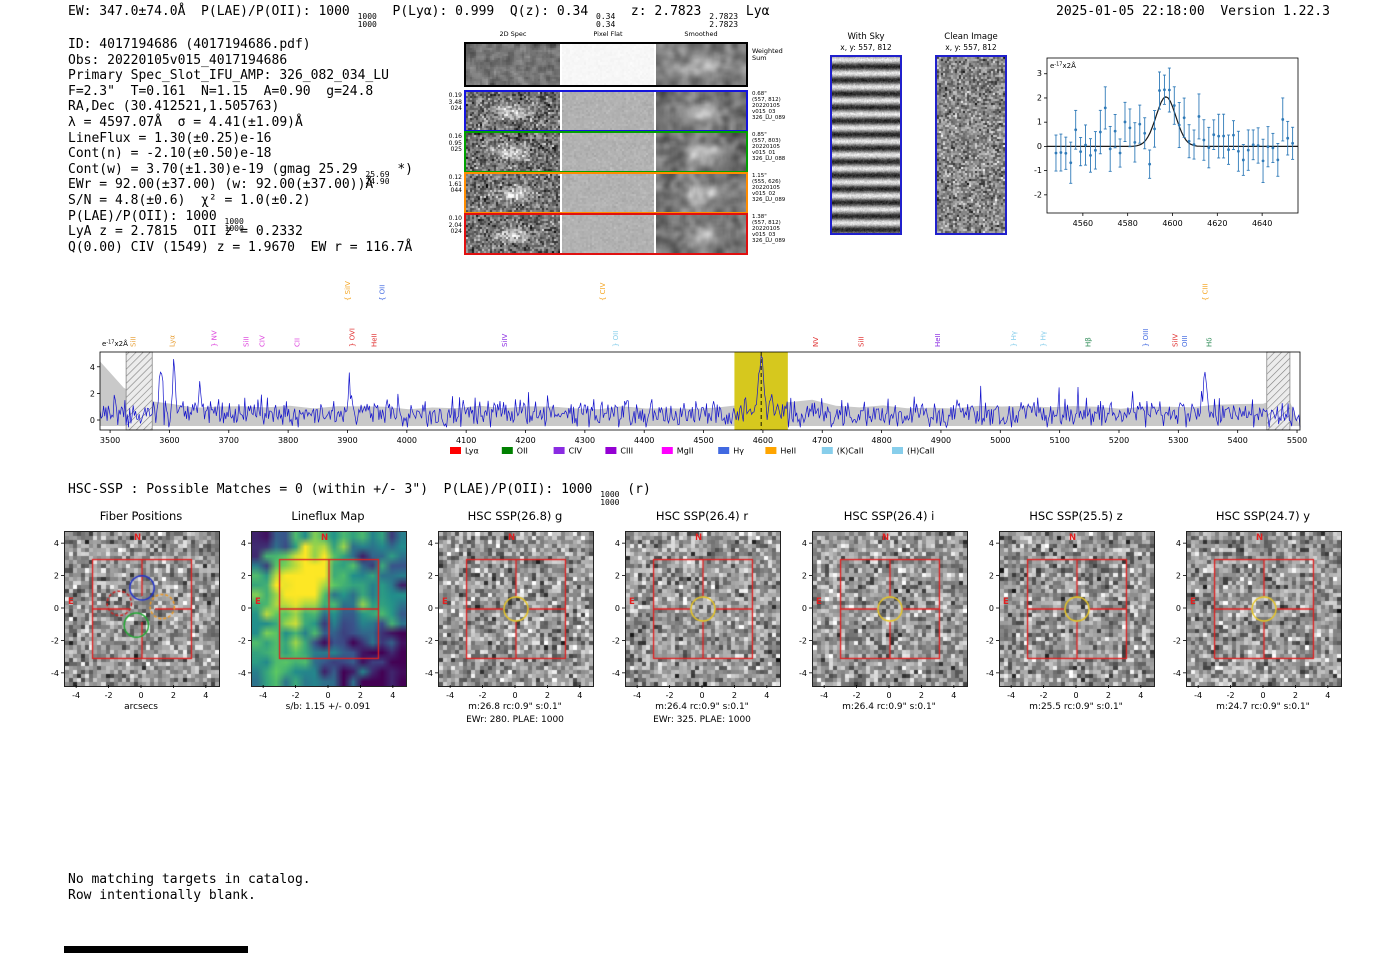  Describe the element at coordinates (1263, 516) in the screenshot. I see `cutout-title: HSC SSP(24.7) y` at that location.